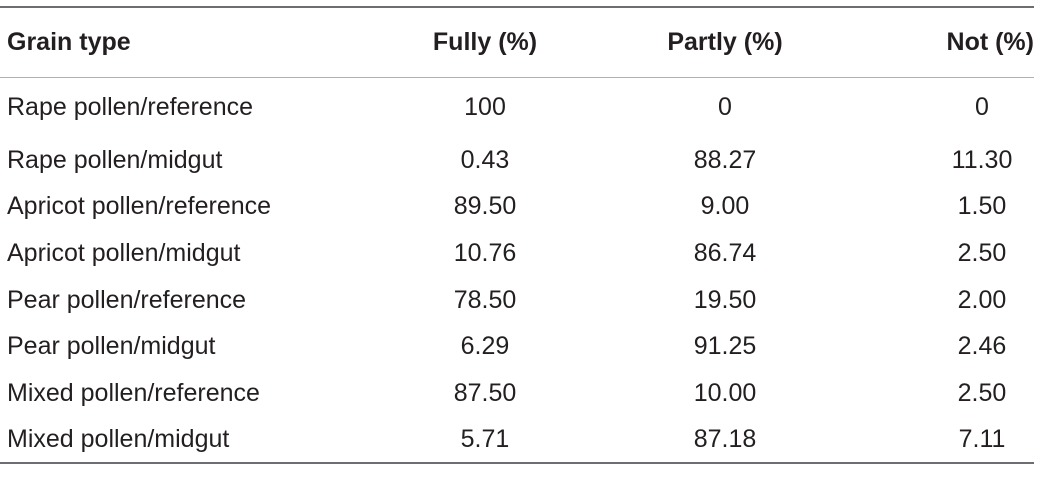  What do you see at coordinates (485, 392) in the screenshot?
I see `fully-cell: 87.50` at bounding box center [485, 392].